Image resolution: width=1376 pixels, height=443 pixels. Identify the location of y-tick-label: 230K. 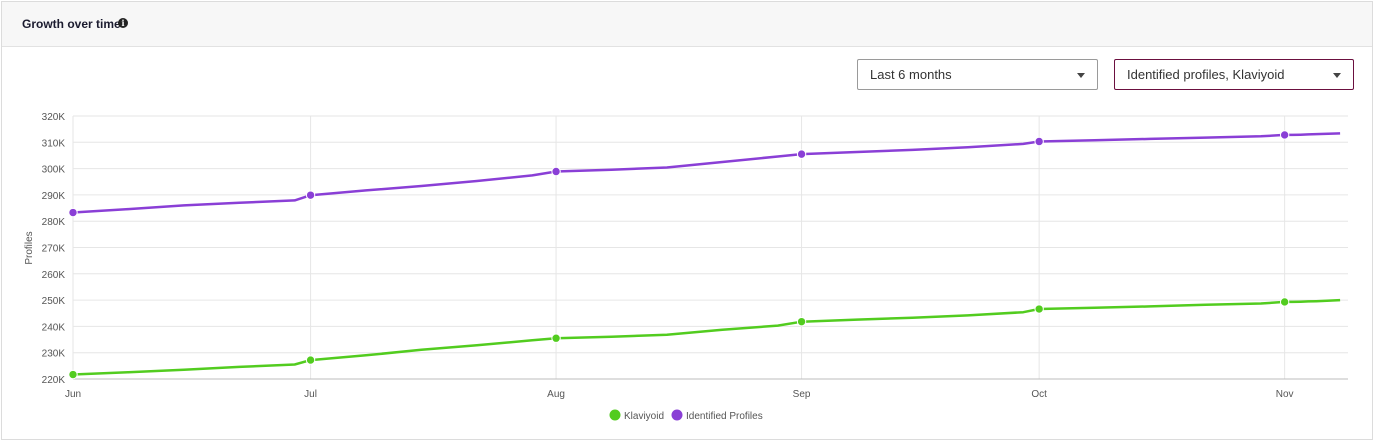
(54, 354).